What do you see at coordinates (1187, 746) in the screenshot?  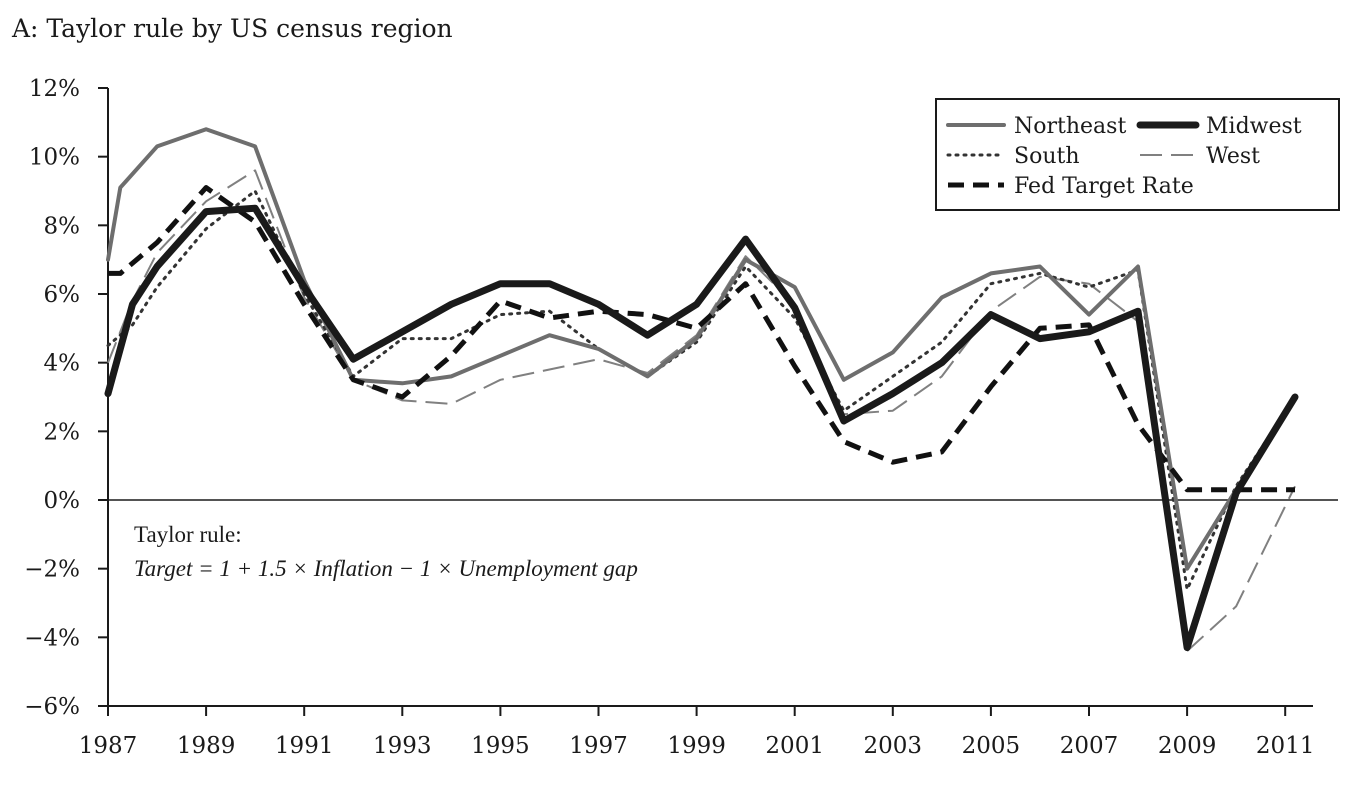 I see `x-tick-label: 2009` at bounding box center [1187, 746].